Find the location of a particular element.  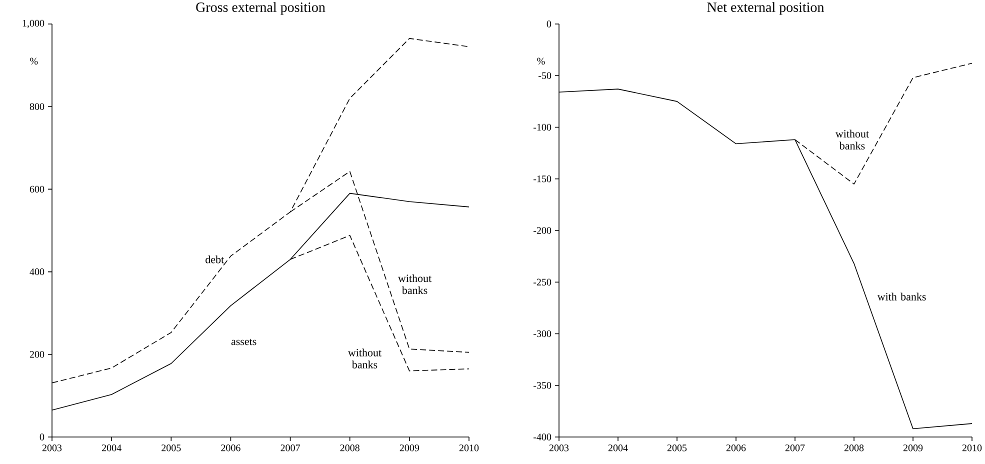

y-tick-label: -400 is located at coordinates (543, 437).